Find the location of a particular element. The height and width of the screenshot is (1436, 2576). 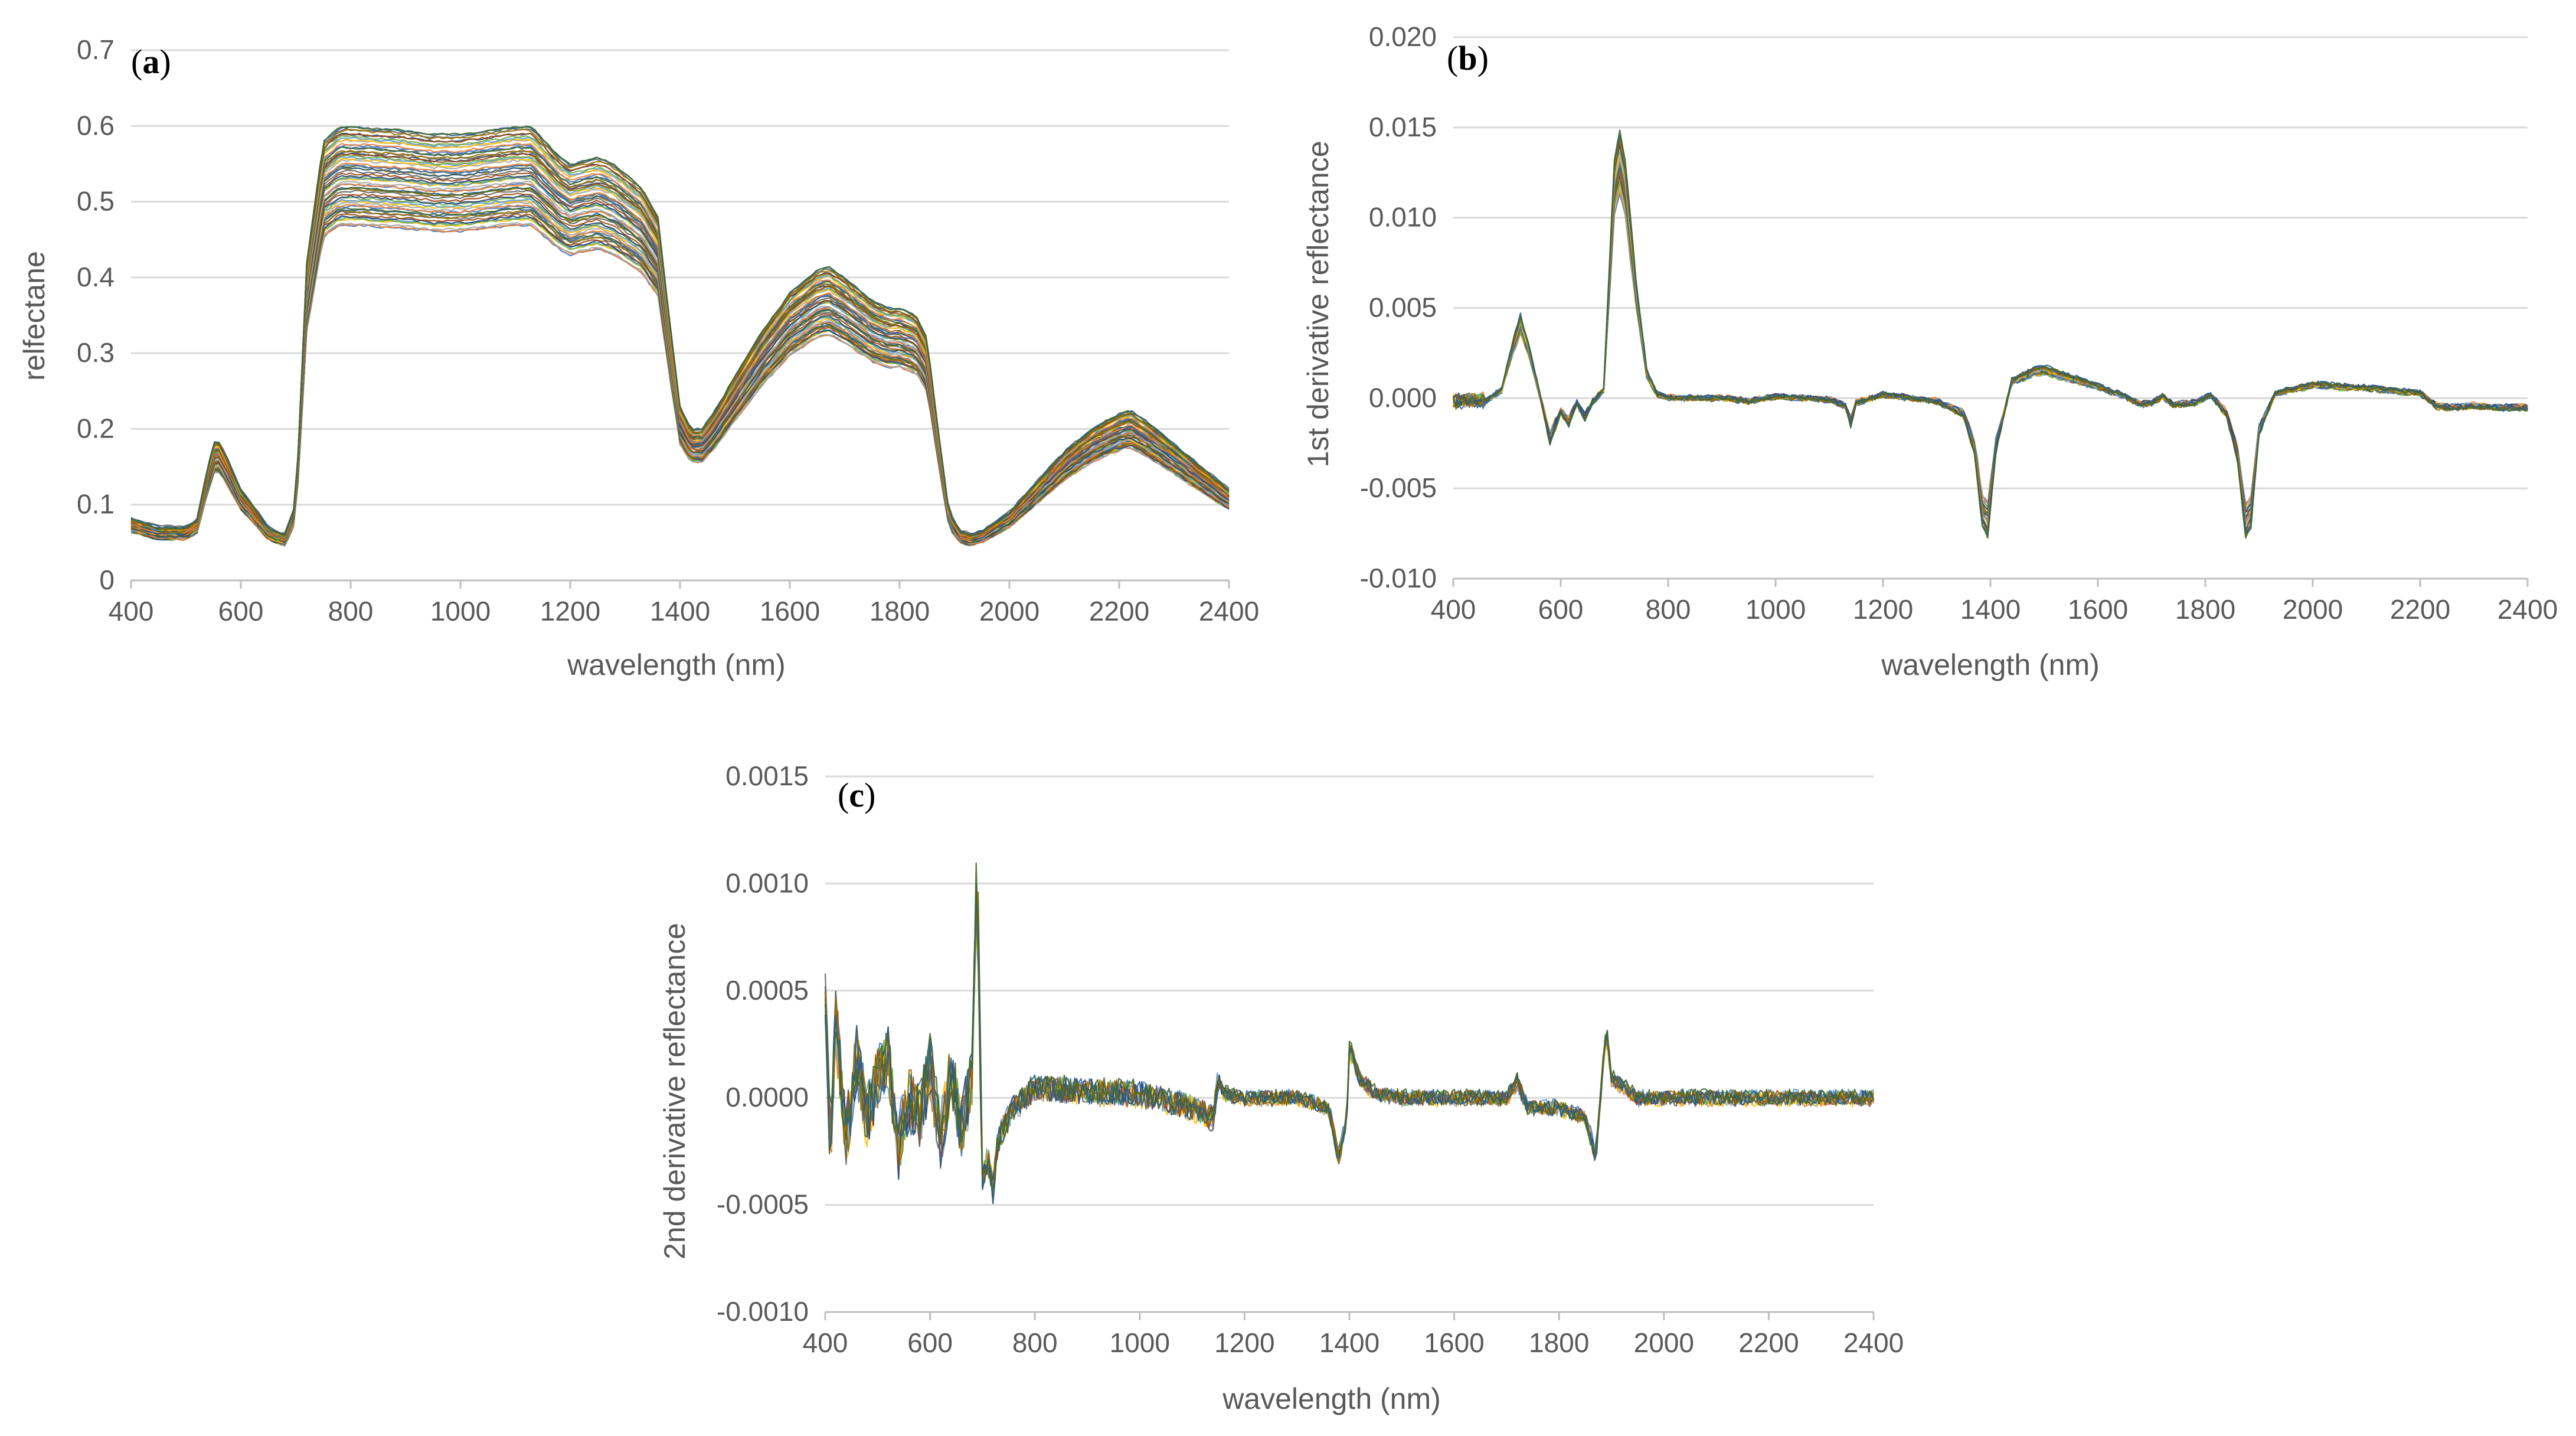

y-tick-label: 0.2 is located at coordinates (96, 428).